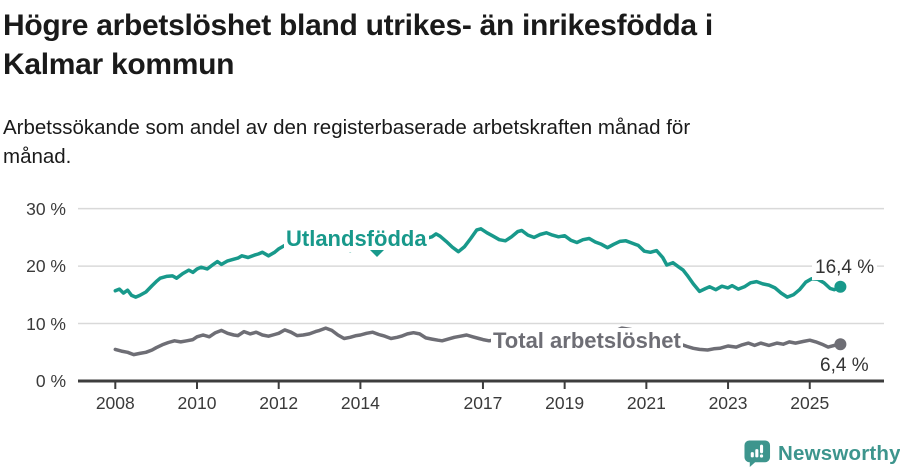 The image size is (900, 474). What do you see at coordinates (115, 403) in the screenshot?
I see `x-tick-label: 2008` at bounding box center [115, 403].